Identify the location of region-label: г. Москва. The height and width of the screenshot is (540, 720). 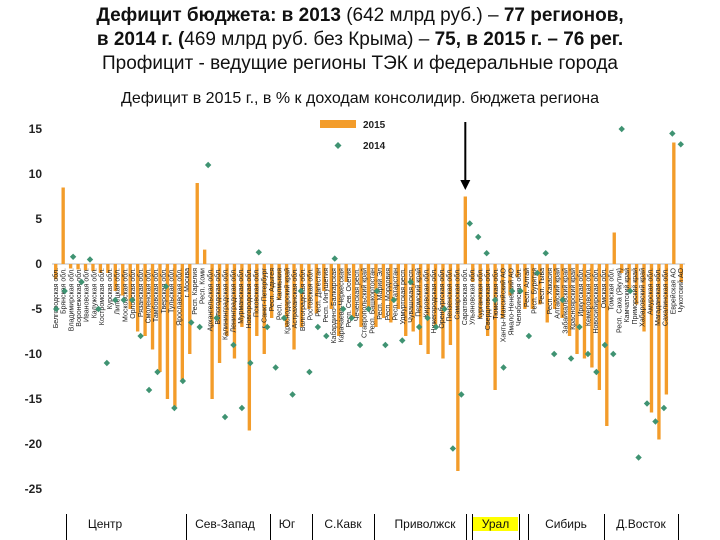
(187, 283).